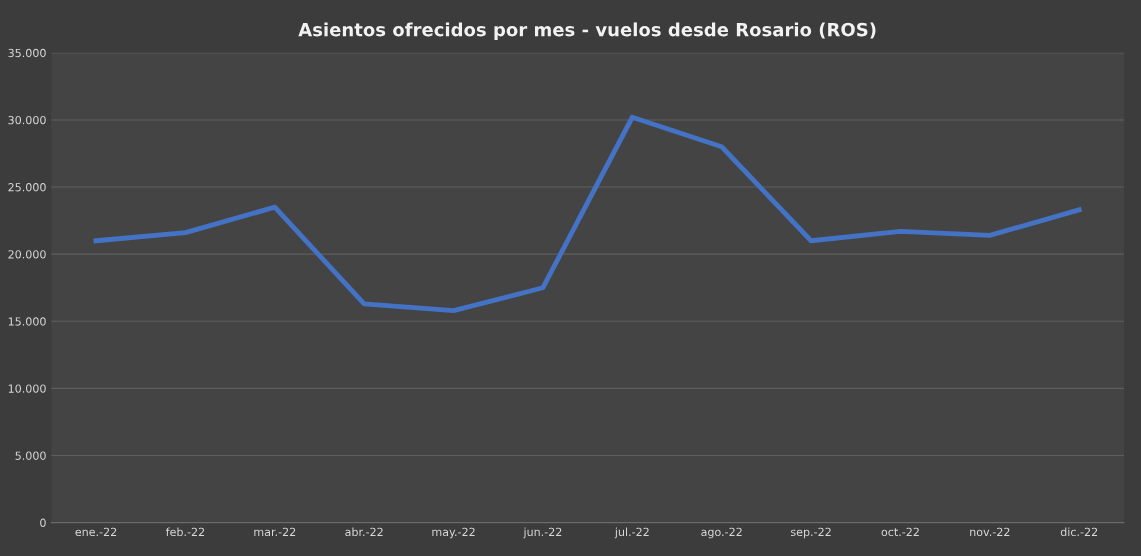 The height and width of the screenshot is (556, 1141). I want to click on x-tick-label: abr.-22, so click(364, 532).